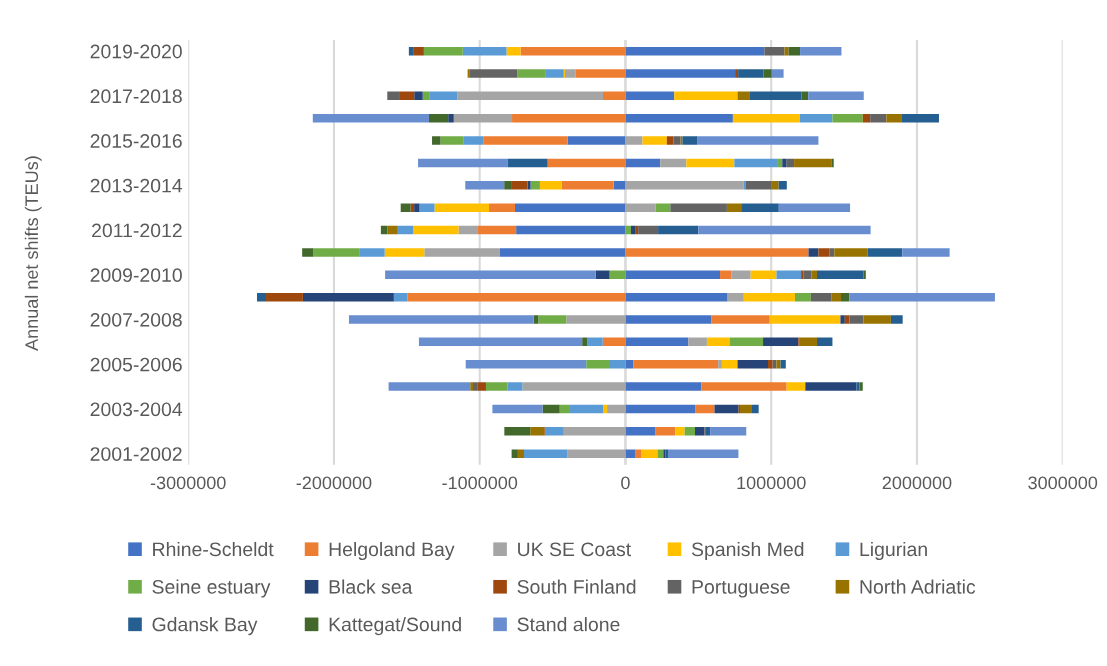 The width and height of the screenshot is (1107, 666). What do you see at coordinates (576, 586) in the screenshot?
I see `legend-label: South Finland` at bounding box center [576, 586].